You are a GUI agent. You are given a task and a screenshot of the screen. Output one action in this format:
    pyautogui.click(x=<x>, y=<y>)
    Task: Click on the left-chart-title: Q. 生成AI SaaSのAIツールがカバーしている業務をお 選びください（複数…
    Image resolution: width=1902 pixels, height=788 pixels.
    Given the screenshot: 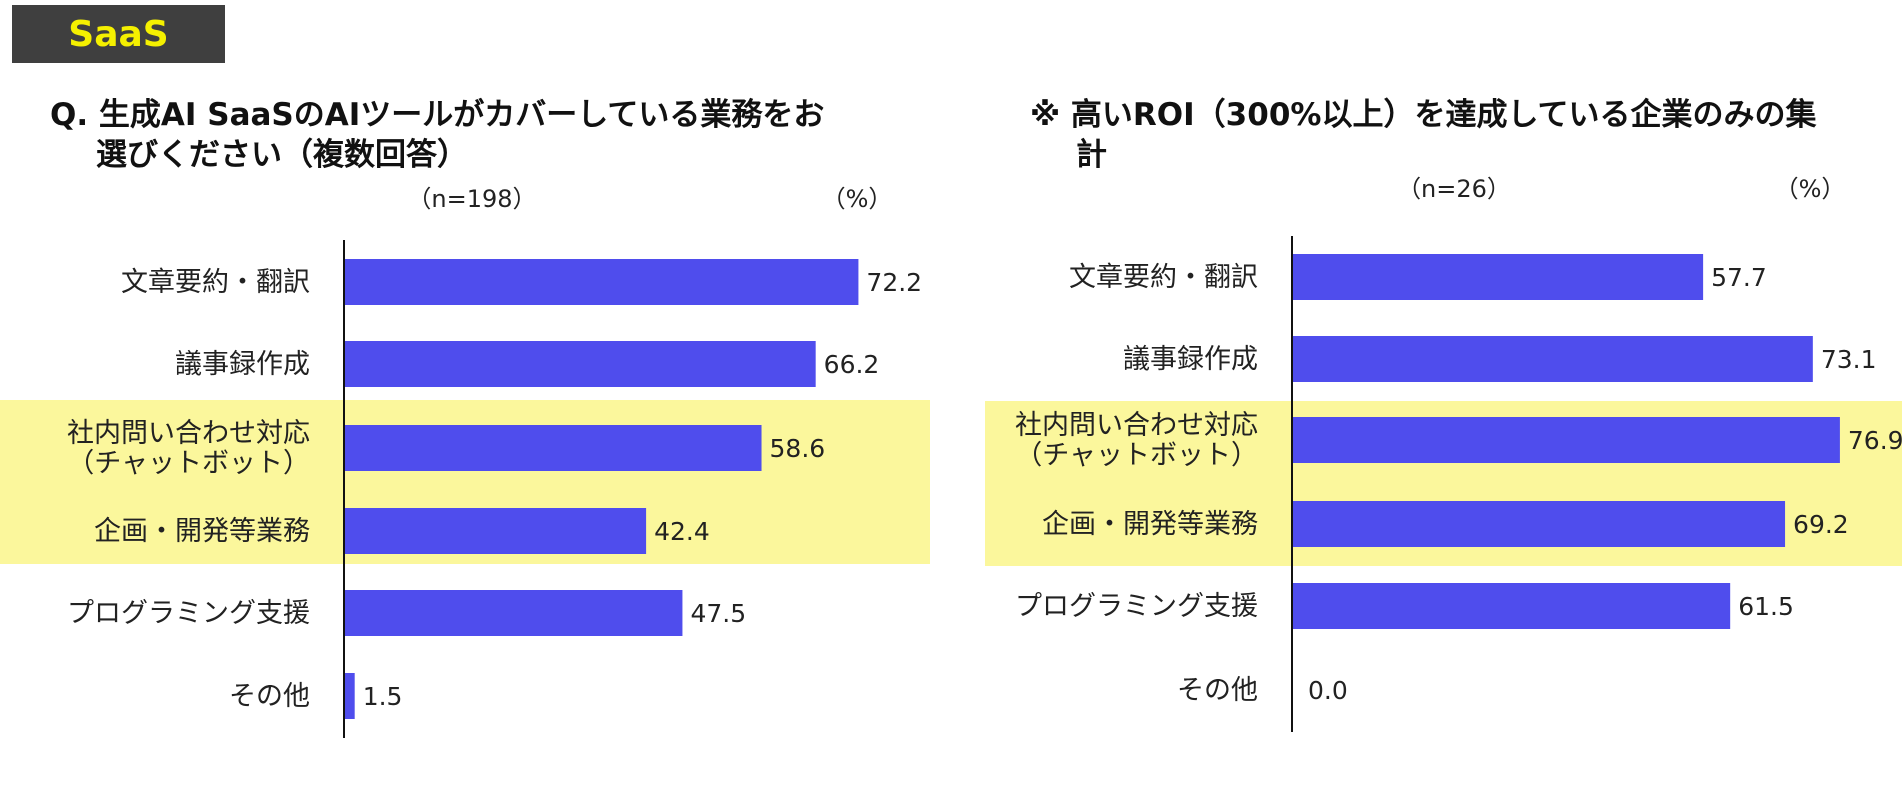 What is the action you would take?
    pyautogui.click(x=460, y=135)
    